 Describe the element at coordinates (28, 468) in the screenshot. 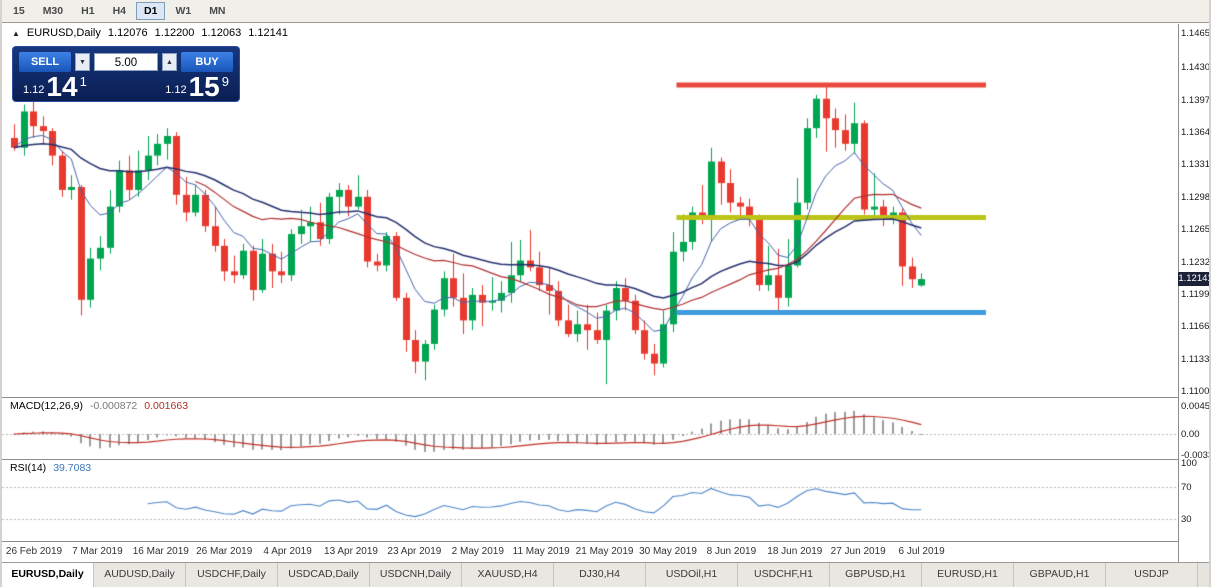

I see `rsi-name: RSI(14)` at that location.